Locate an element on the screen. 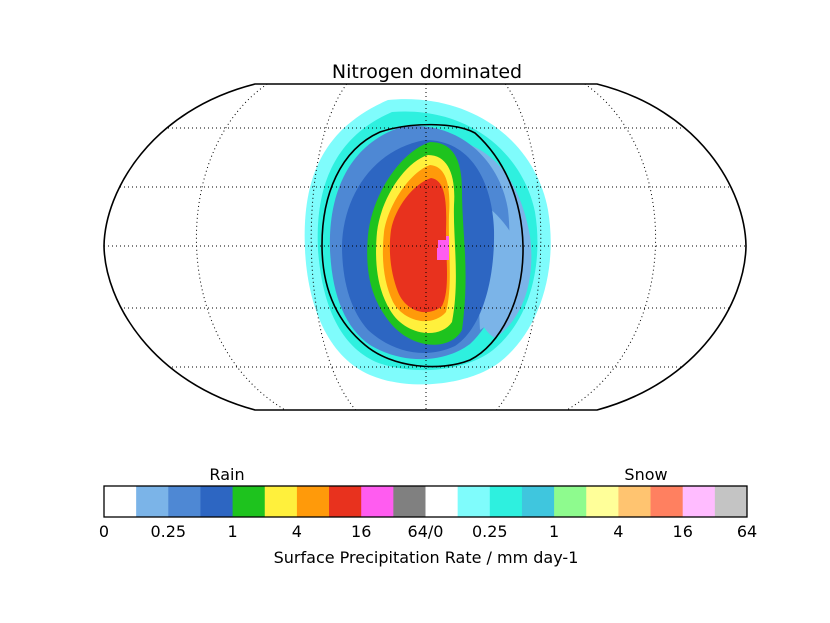 The height and width of the screenshot is (623, 830). rain-label: Rain is located at coordinates (226, 474).